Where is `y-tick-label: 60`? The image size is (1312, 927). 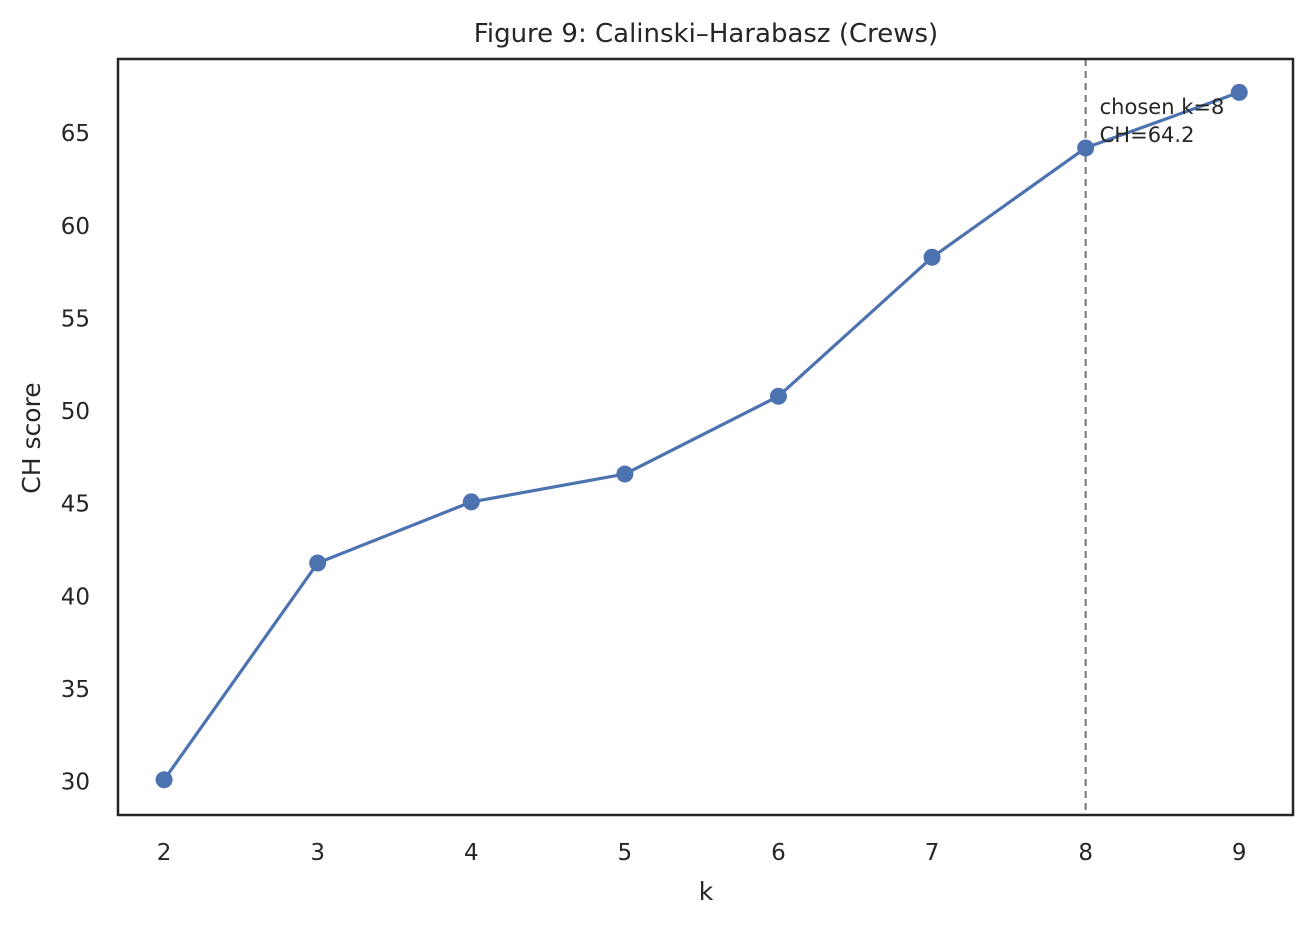 y-tick-label: 60 is located at coordinates (75, 227).